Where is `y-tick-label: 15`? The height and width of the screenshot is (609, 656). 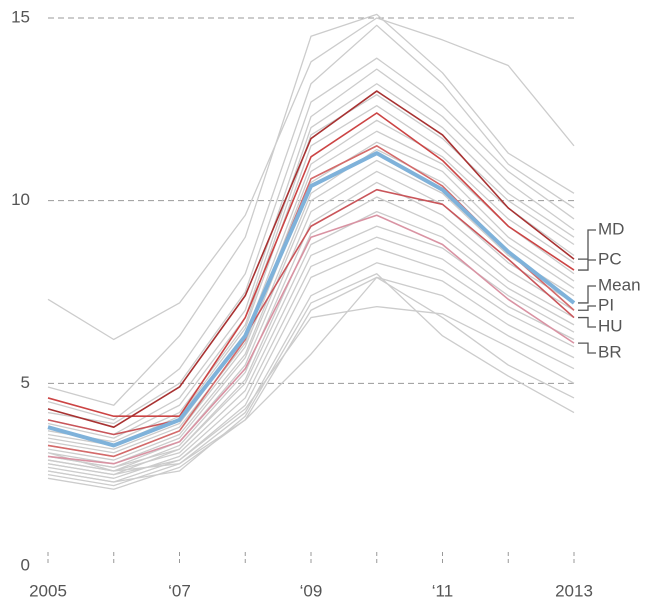
y-tick-label: 15 is located at coordinates (20, 16).